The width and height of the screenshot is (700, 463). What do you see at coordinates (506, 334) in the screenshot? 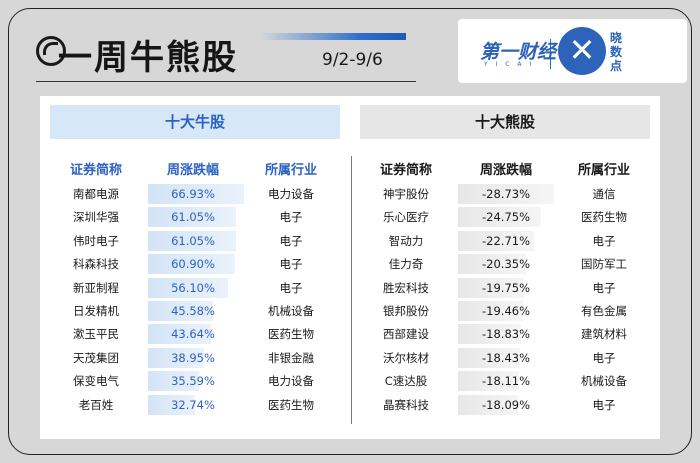
I see `bear-stock-change: -18.83%` at bounding box center [506, 334].